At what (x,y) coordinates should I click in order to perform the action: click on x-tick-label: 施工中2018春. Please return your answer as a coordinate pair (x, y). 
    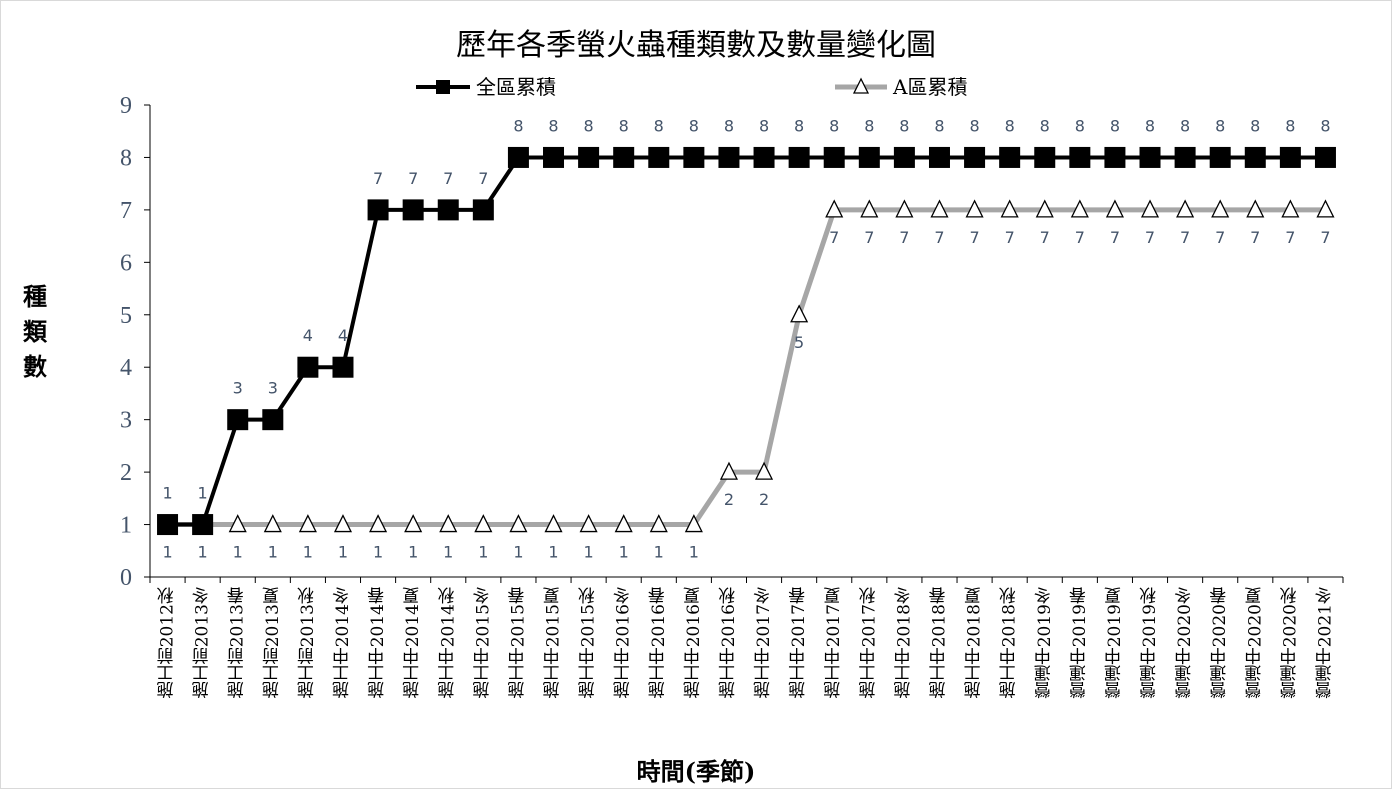
    Looking at the image, I should click on (939, 642).